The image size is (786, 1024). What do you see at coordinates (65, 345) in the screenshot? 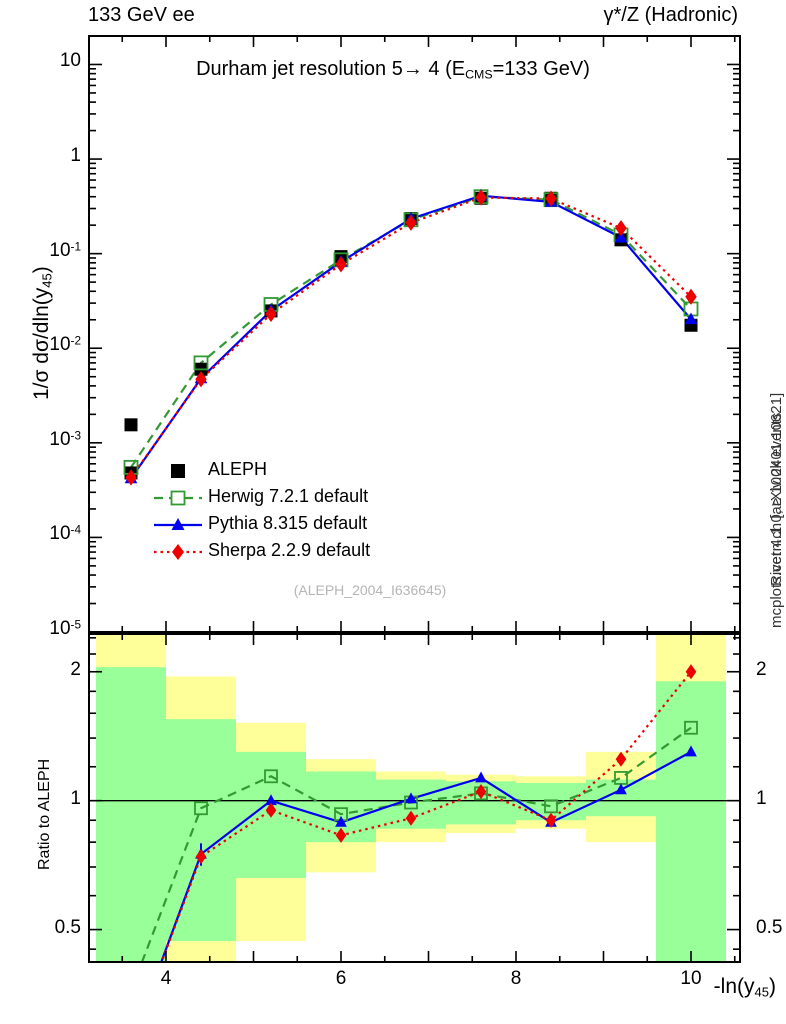
I see `y-tick-label-main: 10⁻²` at bounding box center [65, 345].